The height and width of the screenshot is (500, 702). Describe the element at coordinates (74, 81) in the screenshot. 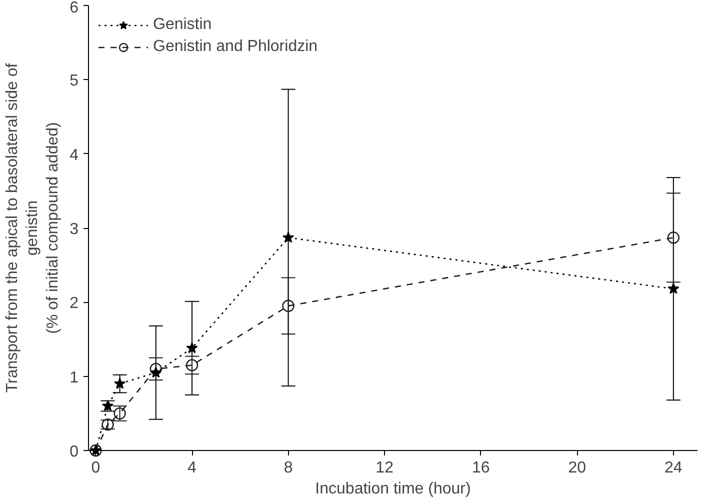

I see `y-tick-label: 5` at that location.